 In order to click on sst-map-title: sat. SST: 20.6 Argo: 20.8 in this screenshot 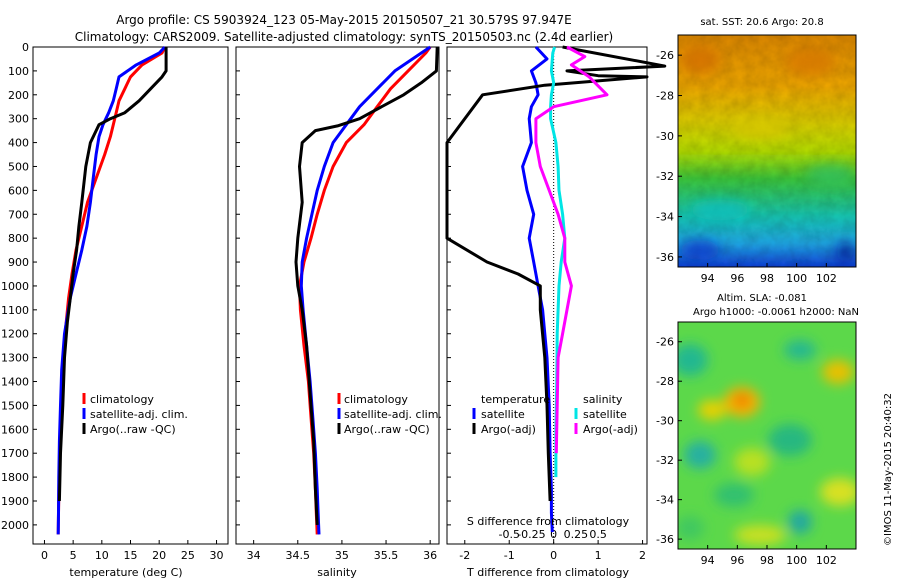, I will do `click(761, 22)`.